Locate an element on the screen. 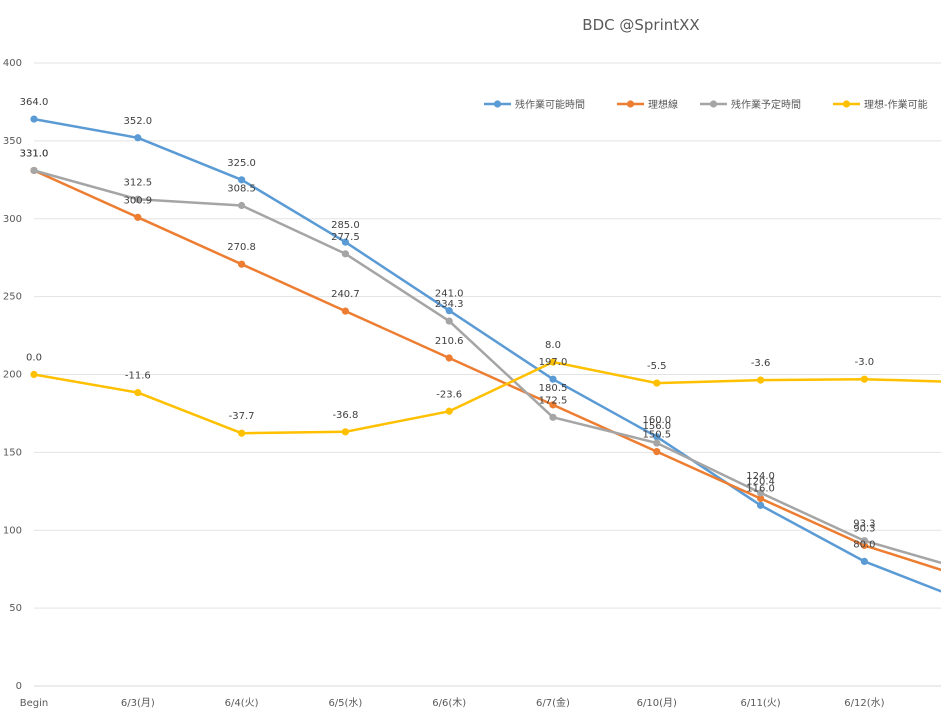  legend-label: 残作業可能時間 is located at coordinates (550, 104).